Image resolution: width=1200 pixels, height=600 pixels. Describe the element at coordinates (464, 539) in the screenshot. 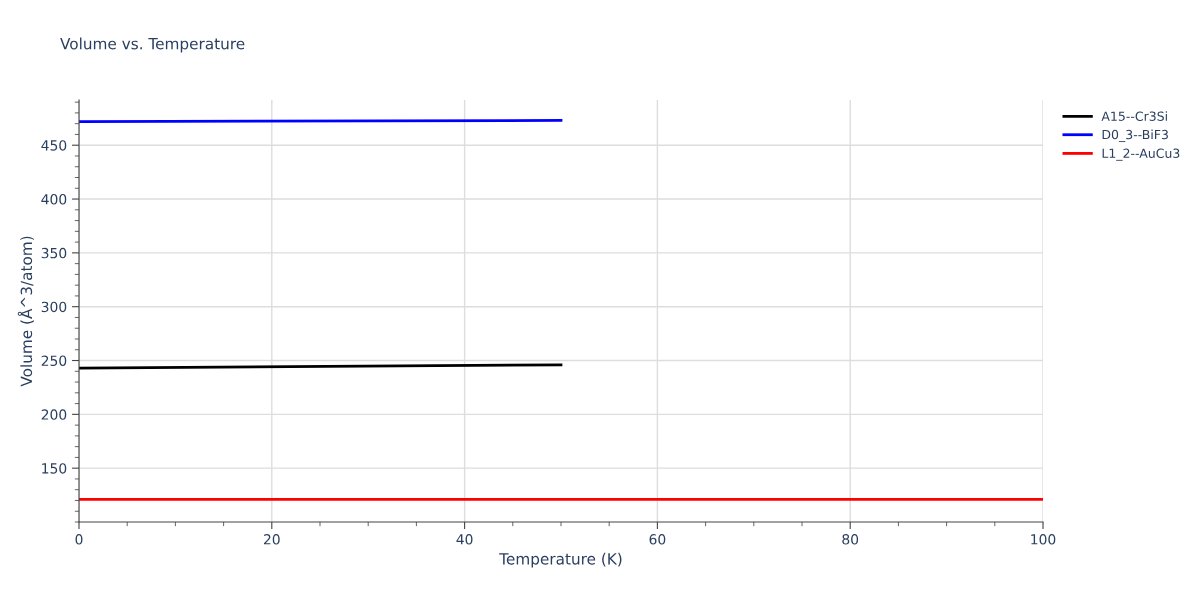

I see `x-tick-label: 40` at that location.